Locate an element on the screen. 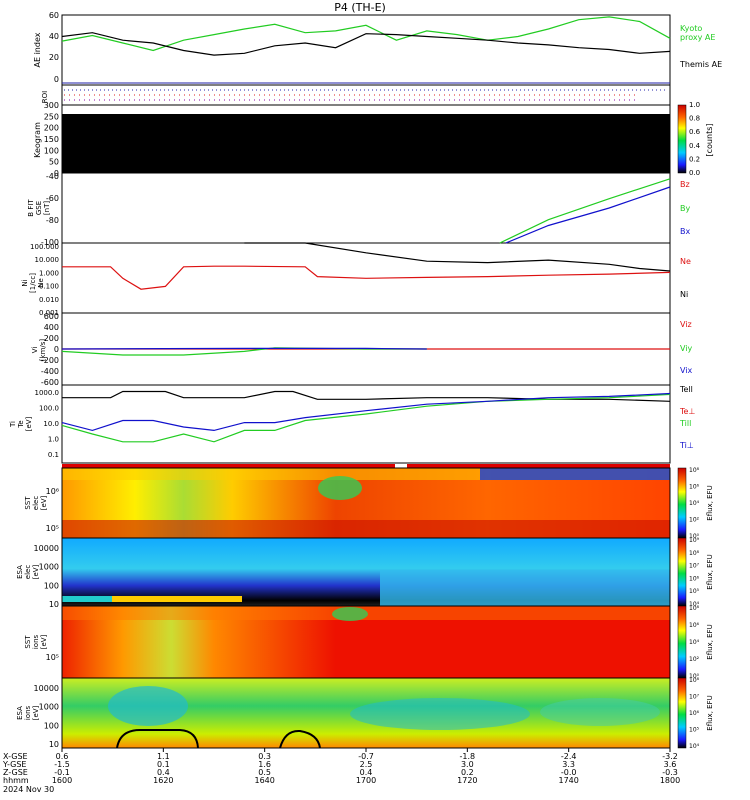 The width and height of the screenshot is (750, 800). density-tick: 0.001 is located at coordinates (49, 313).